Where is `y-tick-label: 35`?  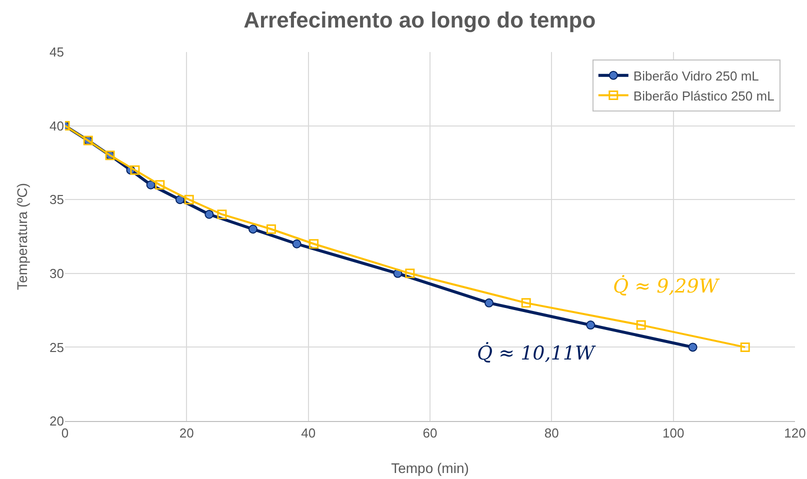 y-tick-label: 35 is located at coordinates (57, 200).